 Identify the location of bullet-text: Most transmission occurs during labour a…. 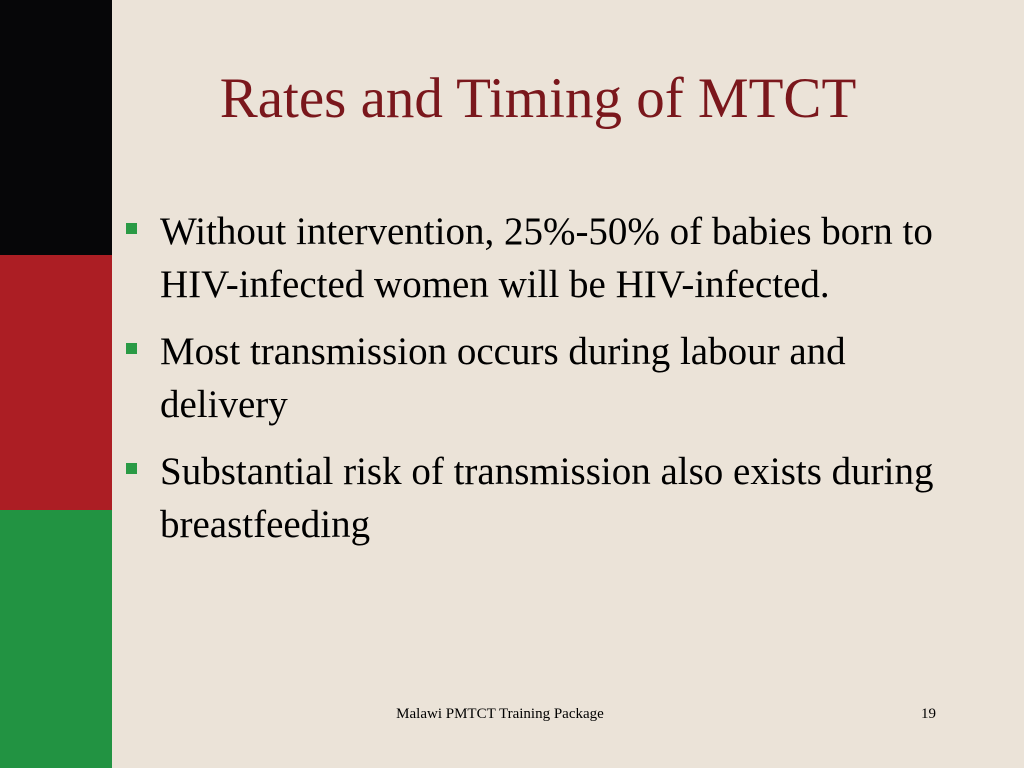
(503, 378).